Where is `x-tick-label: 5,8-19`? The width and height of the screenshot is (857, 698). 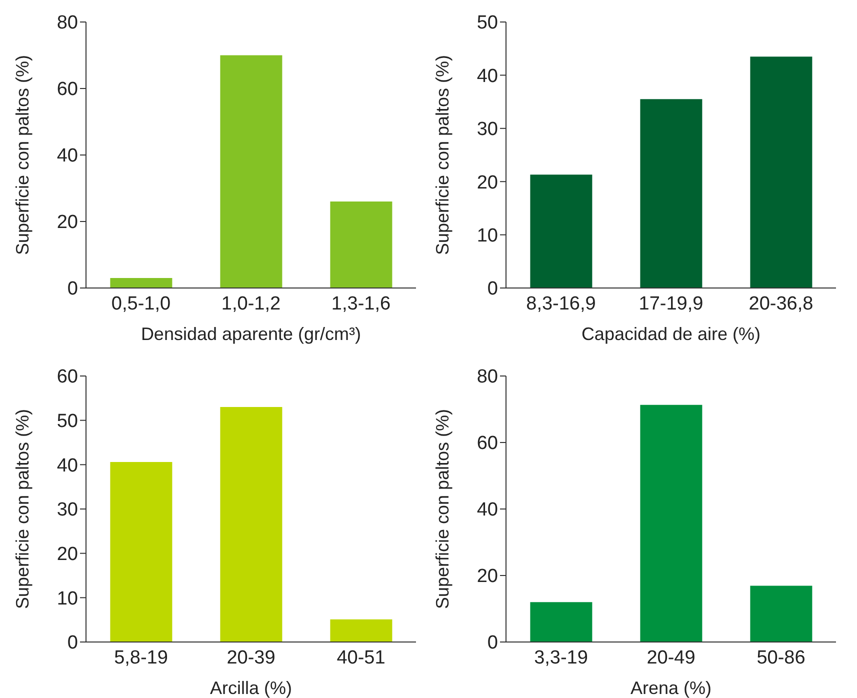 x-tick-label: 5,8-19 is located at coordinates (141, 657).